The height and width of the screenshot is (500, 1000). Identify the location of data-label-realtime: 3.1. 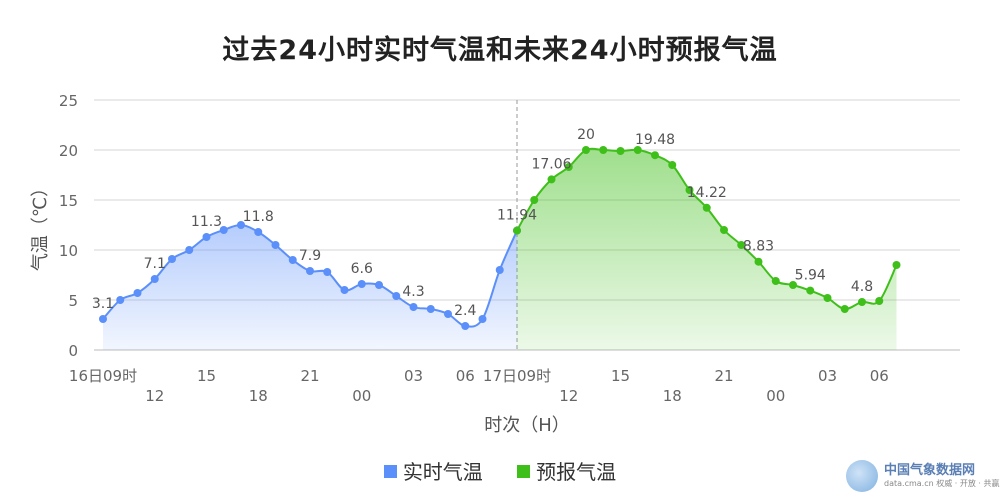
(103, 304).